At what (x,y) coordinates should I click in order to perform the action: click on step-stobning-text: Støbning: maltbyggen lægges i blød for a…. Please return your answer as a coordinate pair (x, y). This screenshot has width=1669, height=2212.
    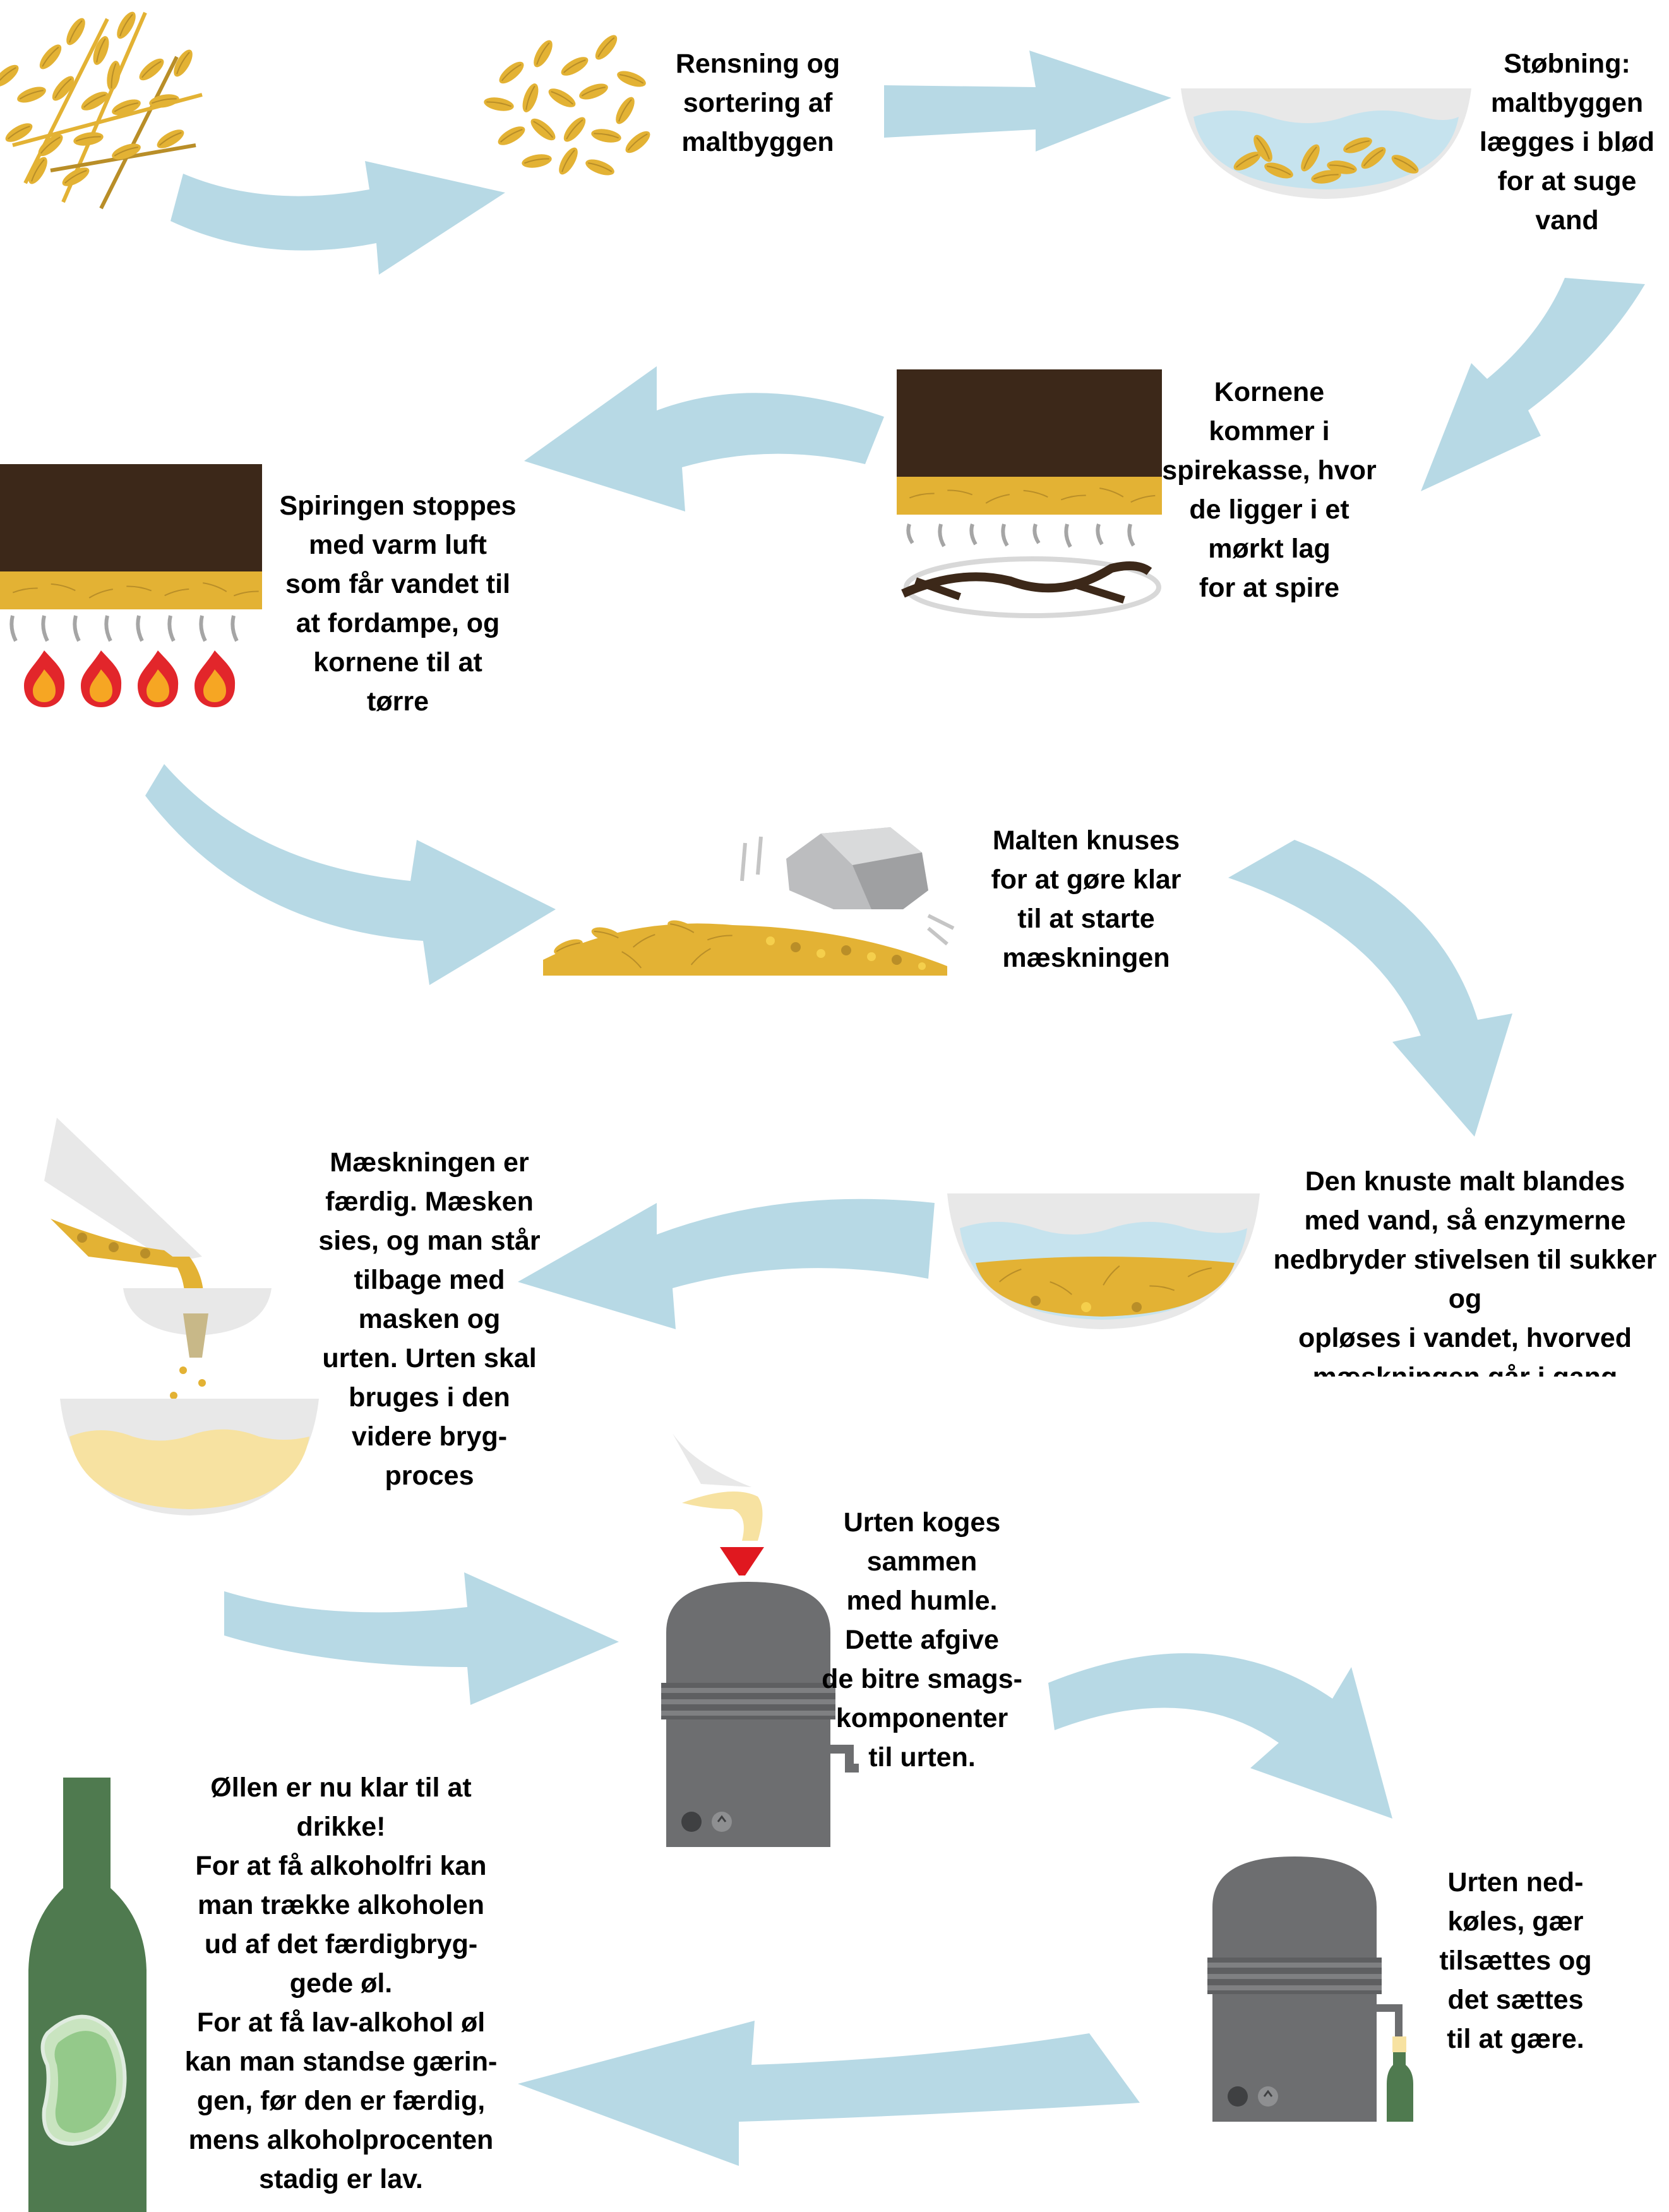
    Looking at the image, I should click on (1567, 142).